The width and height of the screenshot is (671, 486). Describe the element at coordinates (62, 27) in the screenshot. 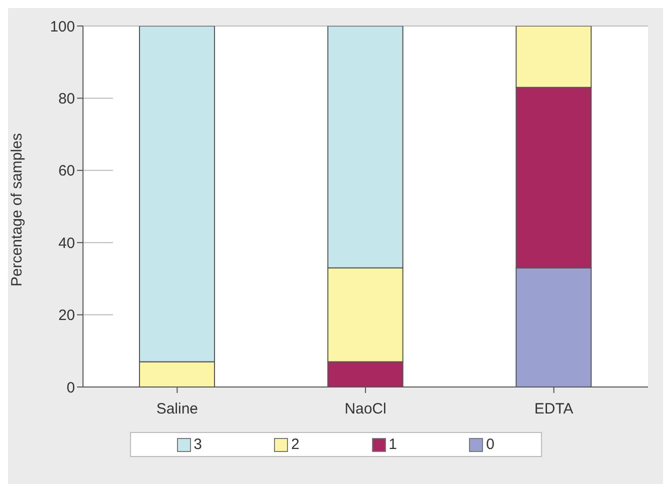

I see `y-tick-label: 100` at that location.